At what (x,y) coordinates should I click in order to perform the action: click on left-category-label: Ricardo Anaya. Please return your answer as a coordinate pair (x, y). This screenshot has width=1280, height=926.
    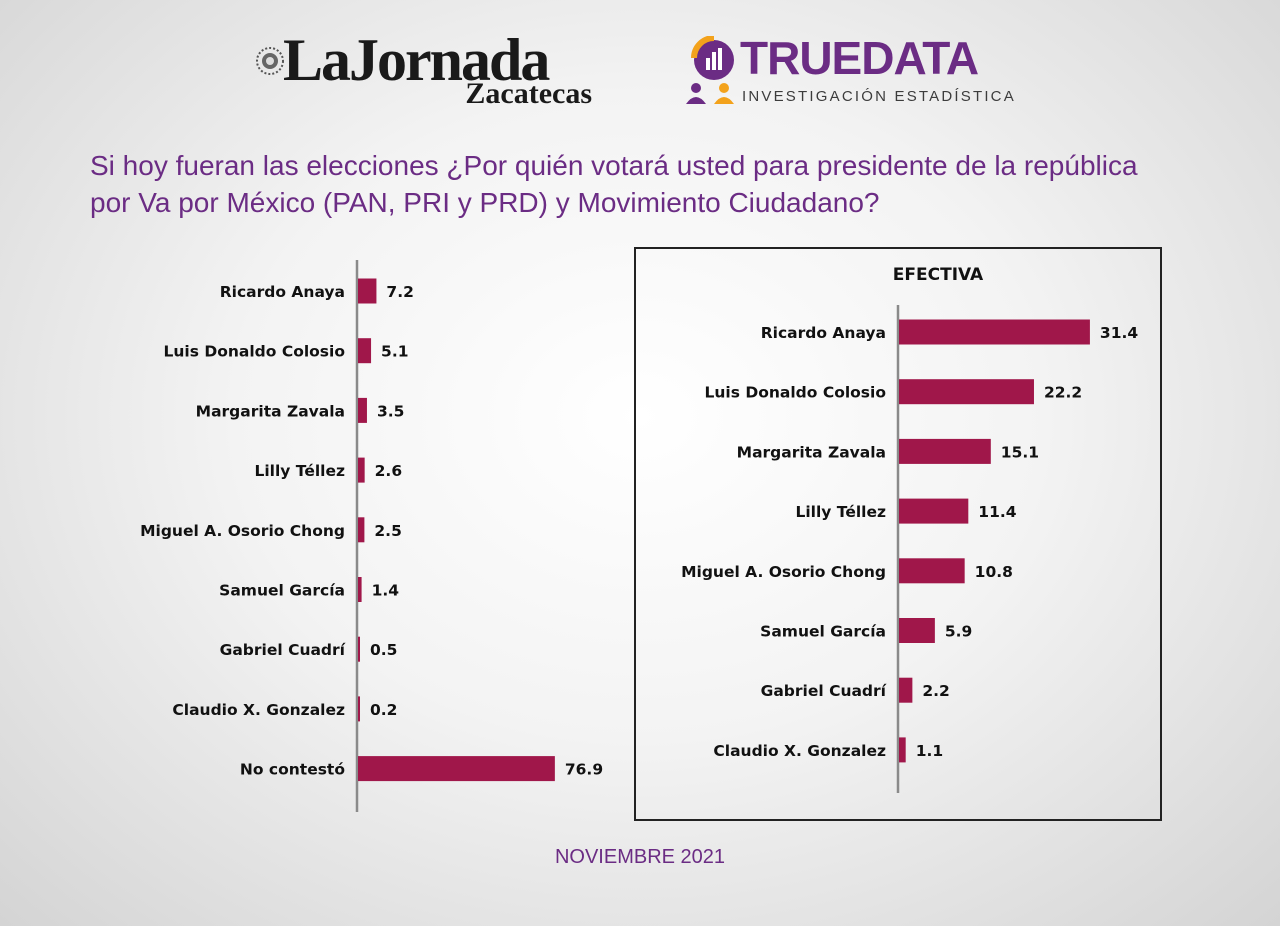
    Looking at the image, I should click on (282, 292).